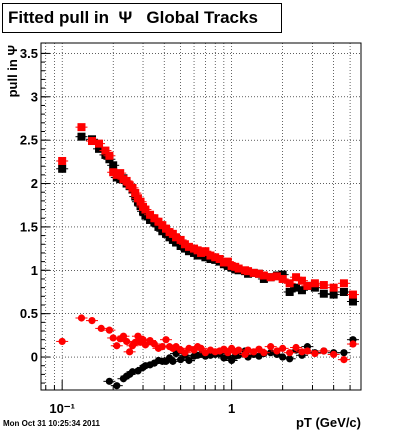 This screenshot has height=433, width=400. What do you see at coordinates (231, 408) in the screenshot?
I see `x-tick-label: 1` at bounding box center [231, 408].